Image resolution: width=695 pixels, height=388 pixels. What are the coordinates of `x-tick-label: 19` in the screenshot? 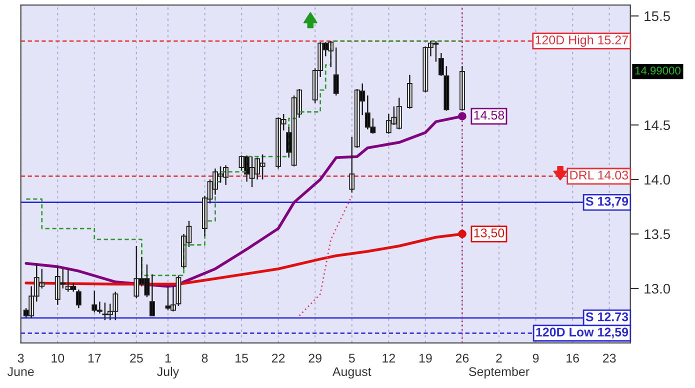 It's located at (425, 358).